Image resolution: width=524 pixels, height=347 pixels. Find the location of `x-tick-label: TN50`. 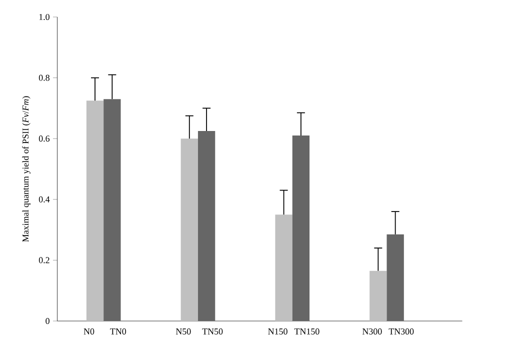

x-tick-label: TN50 is located at coordinates (212, 331).